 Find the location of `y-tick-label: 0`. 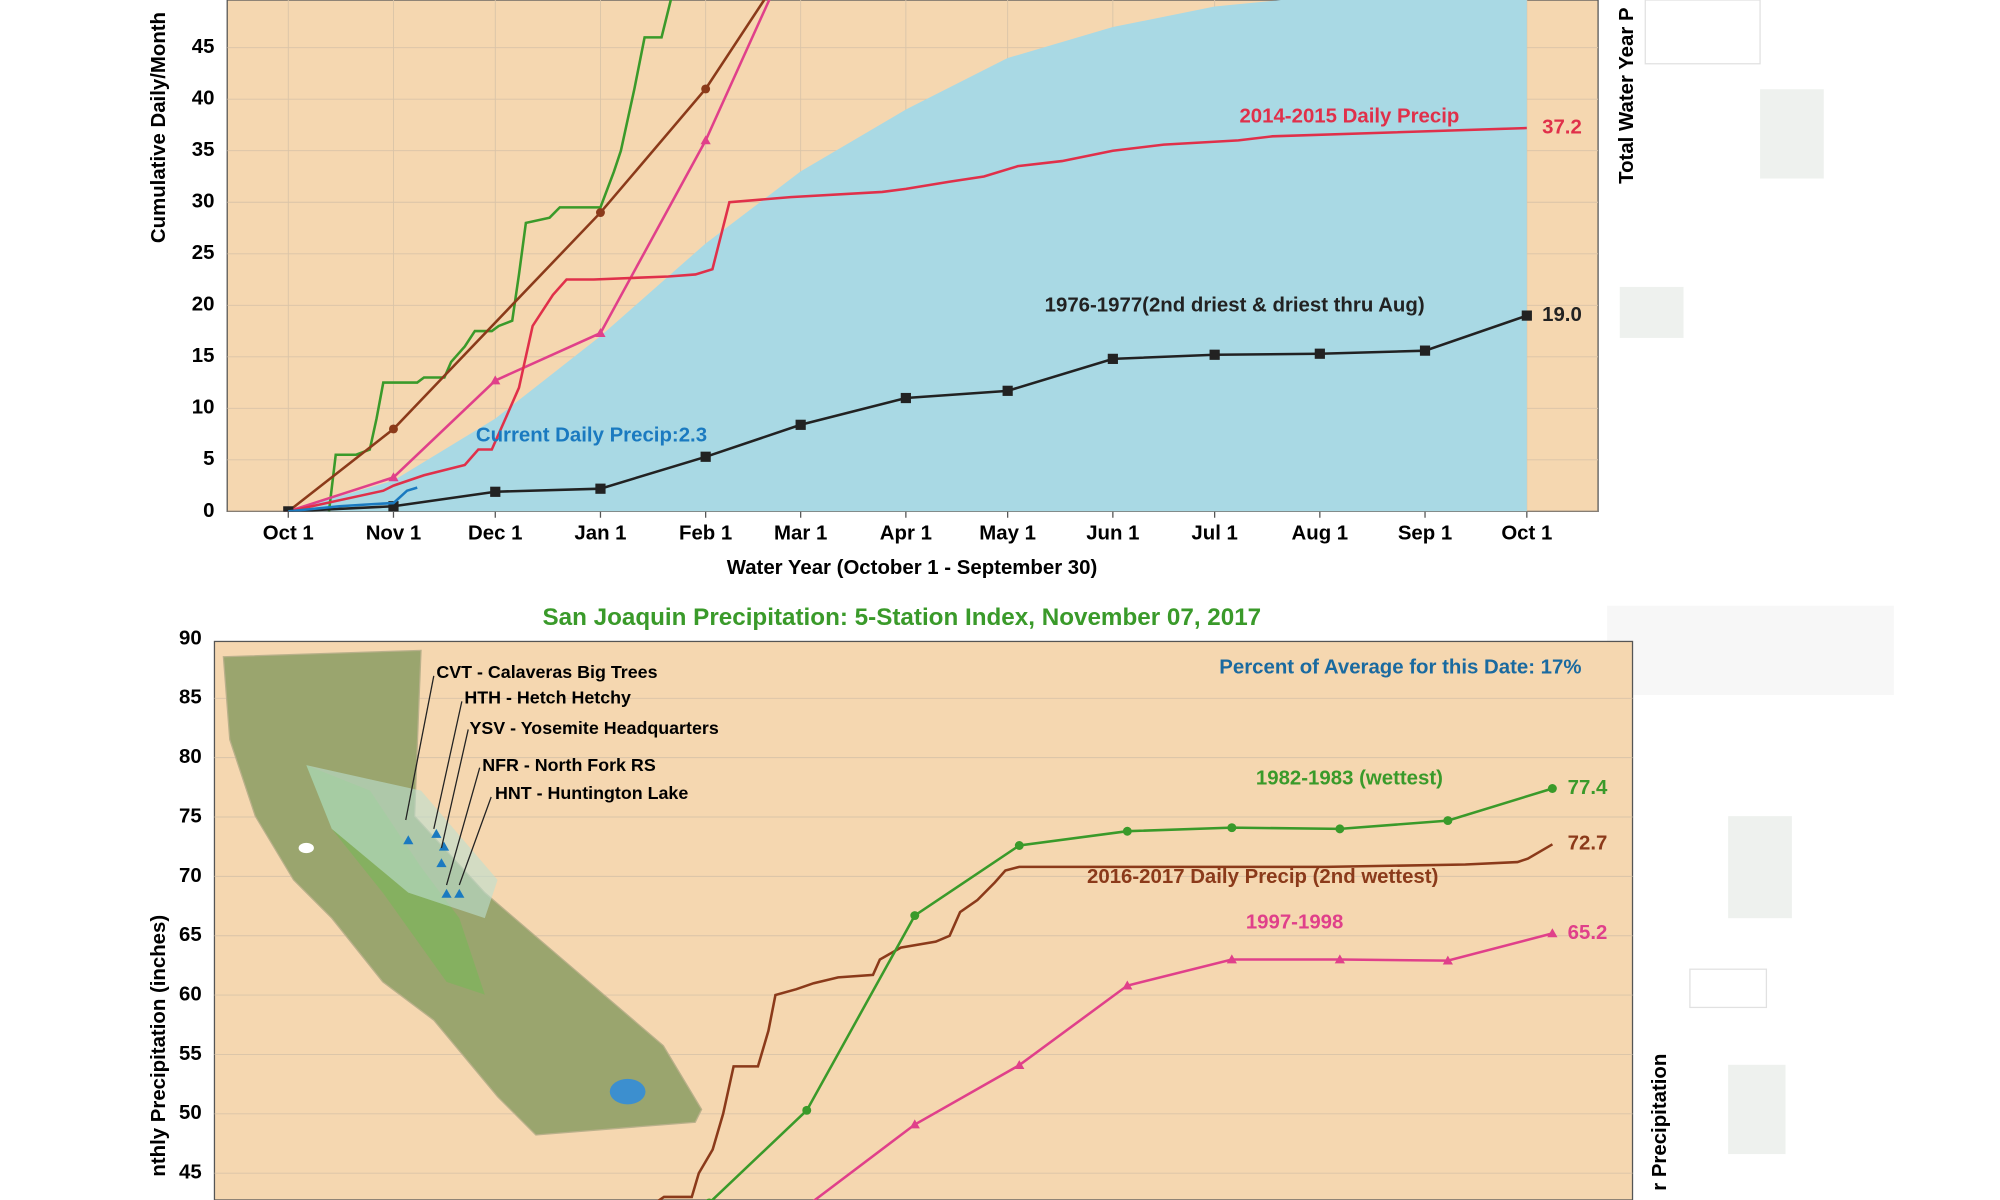

y-tick-label: 0 is located at coordinates (208, 511).